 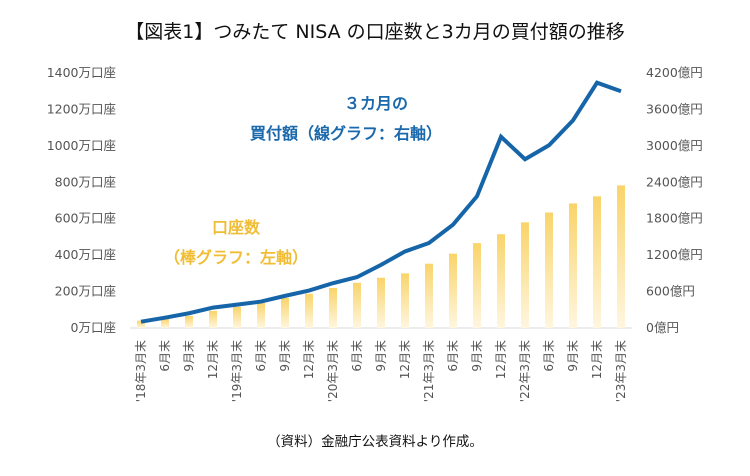 I want to click on x-tick-label: '20年3月末, so click(x=333, y=371).